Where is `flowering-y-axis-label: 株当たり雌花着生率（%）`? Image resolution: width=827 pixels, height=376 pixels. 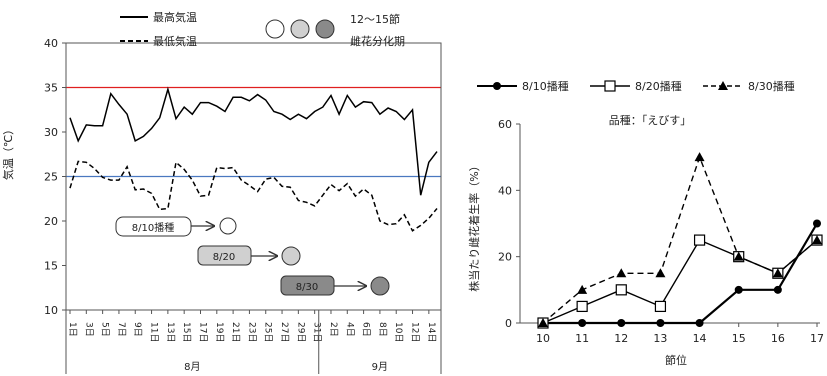
flowering-y-axis-label: 株当たり雌花着生率（%） is located at coordinates (474, 225).